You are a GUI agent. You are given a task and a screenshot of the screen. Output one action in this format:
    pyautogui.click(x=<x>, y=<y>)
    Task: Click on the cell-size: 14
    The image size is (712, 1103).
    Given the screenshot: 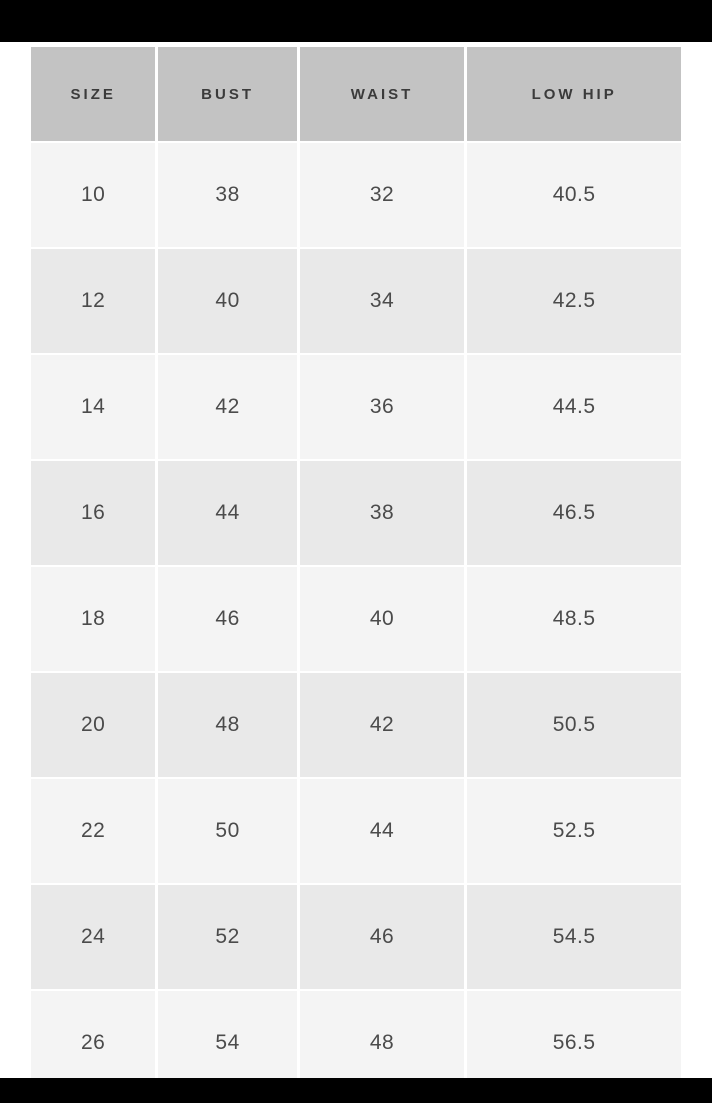 What is the action you would take?
    pyautogui.click(x=93, y=407)
    